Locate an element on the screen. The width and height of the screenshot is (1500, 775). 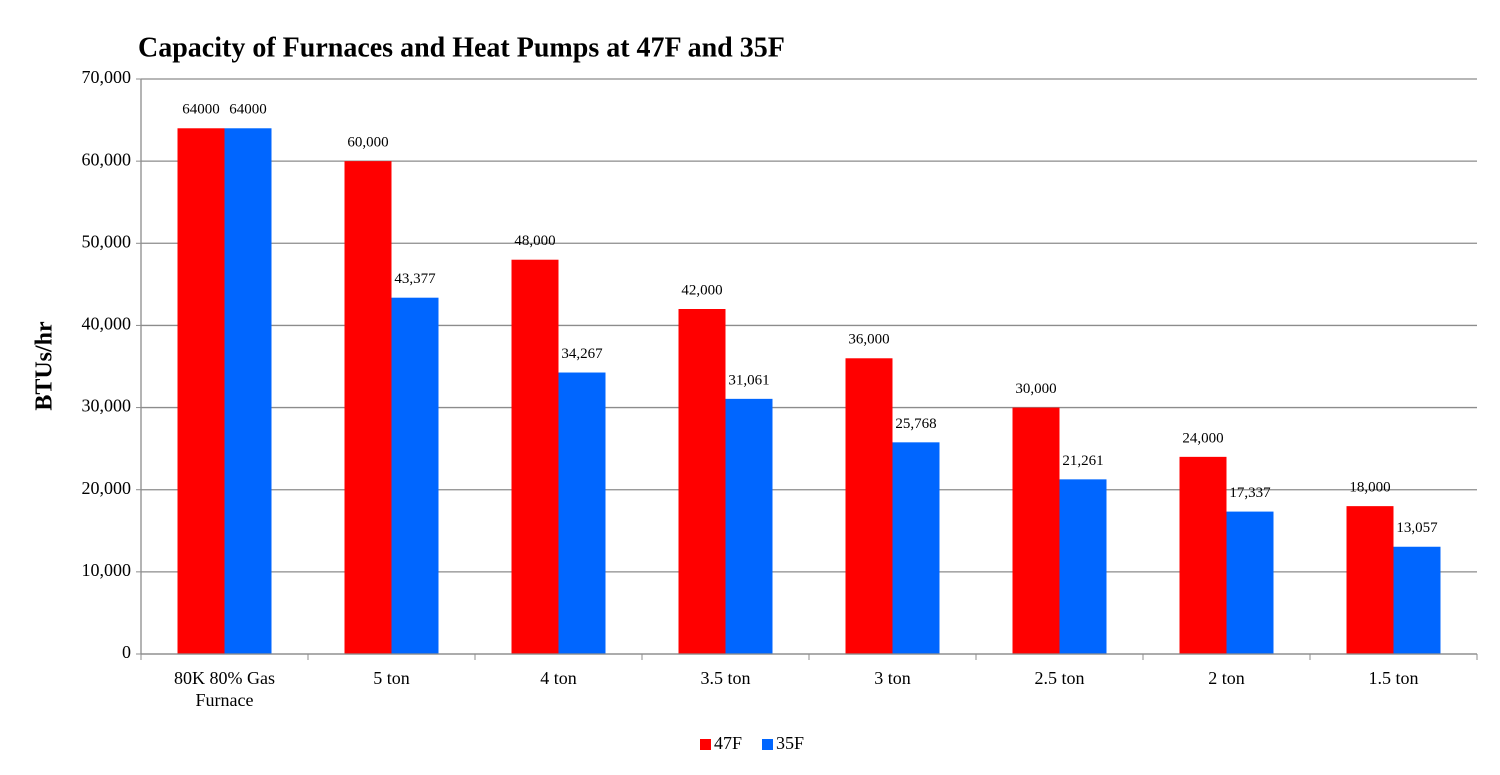
y-tick-label: 0 is located at coordinates (126, 652).